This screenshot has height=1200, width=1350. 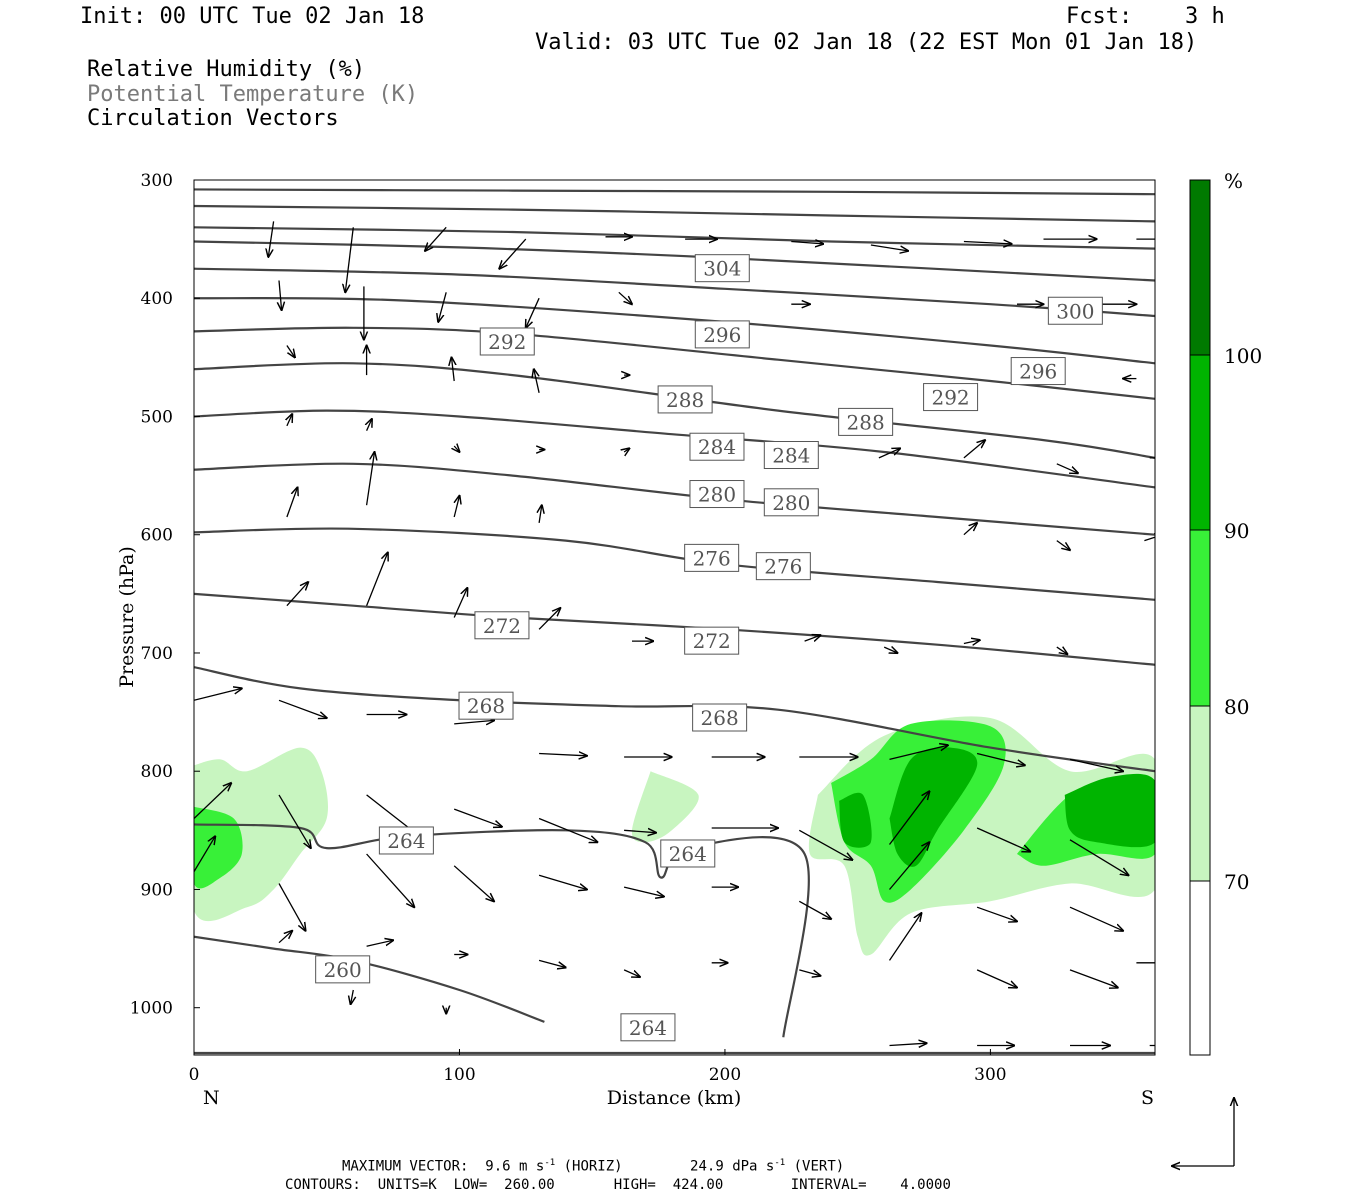 What do you see at coordinates (157, 417) in the screenshot?
I see `y-tick-label: 500` at bounding box center [157, 417].